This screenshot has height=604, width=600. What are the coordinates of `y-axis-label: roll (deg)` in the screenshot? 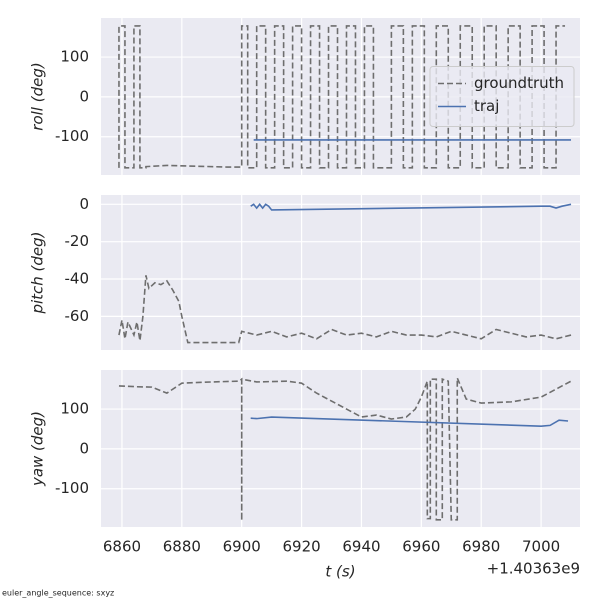 It's located at (38, 96).